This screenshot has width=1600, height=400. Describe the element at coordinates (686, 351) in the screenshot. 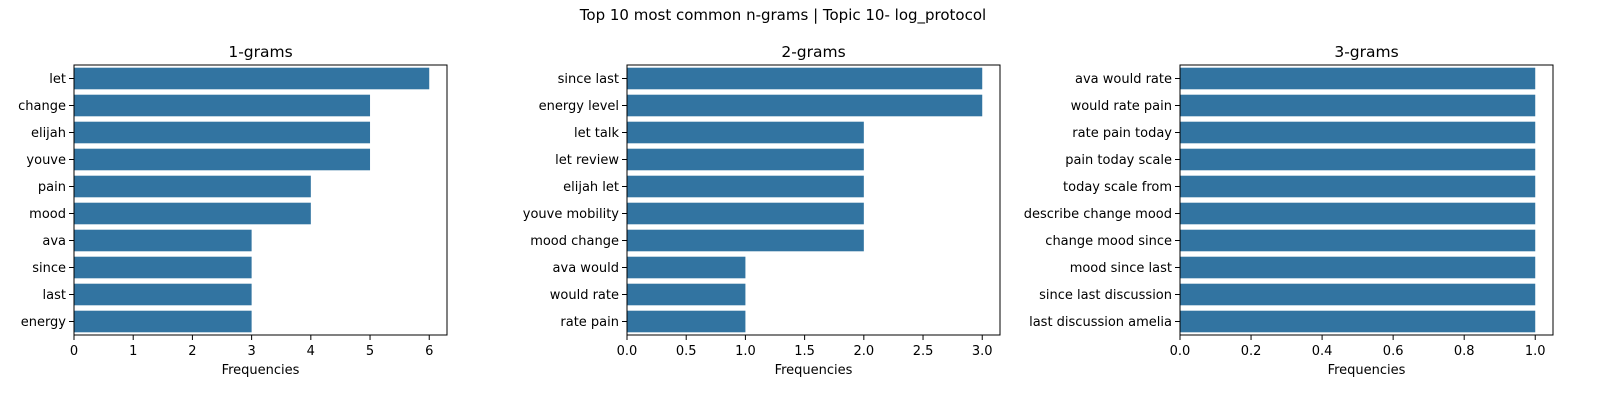

I see `x-tick-label: 0.5` at that location.